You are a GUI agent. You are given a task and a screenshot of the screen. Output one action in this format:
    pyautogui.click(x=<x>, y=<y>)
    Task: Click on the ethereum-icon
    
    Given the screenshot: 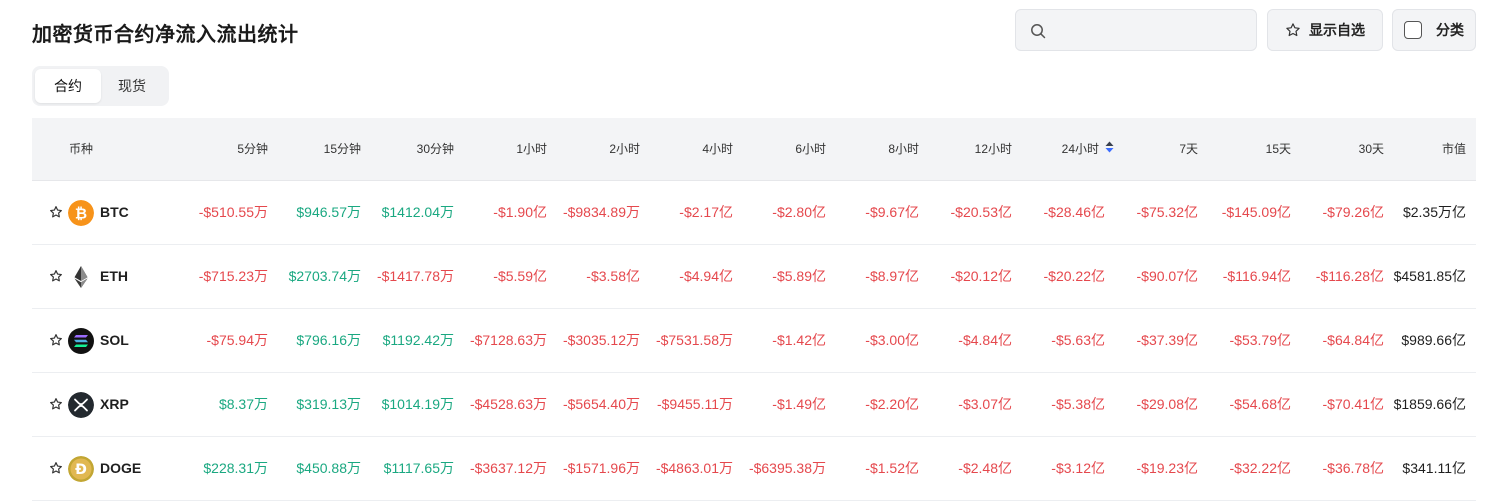 What is the action you would take?
    pyautogui.click(x=81, y=277)
    